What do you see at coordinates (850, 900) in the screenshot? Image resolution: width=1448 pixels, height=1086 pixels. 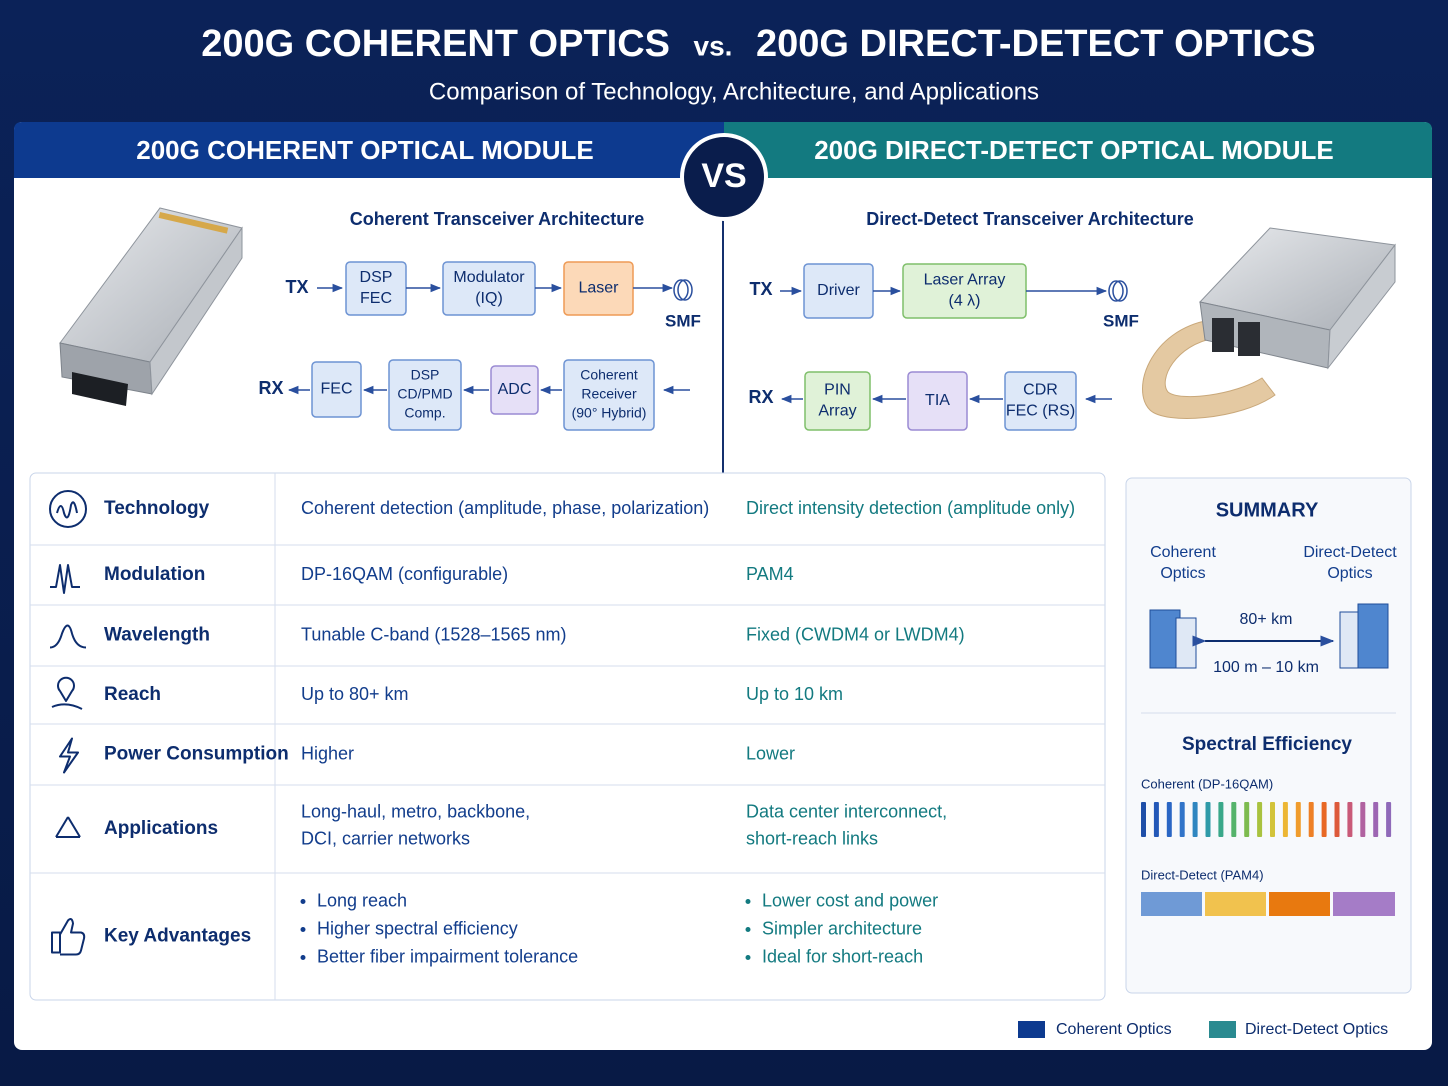 I see `cell-text: Lower cost and power` at bounding box center [850, 900].